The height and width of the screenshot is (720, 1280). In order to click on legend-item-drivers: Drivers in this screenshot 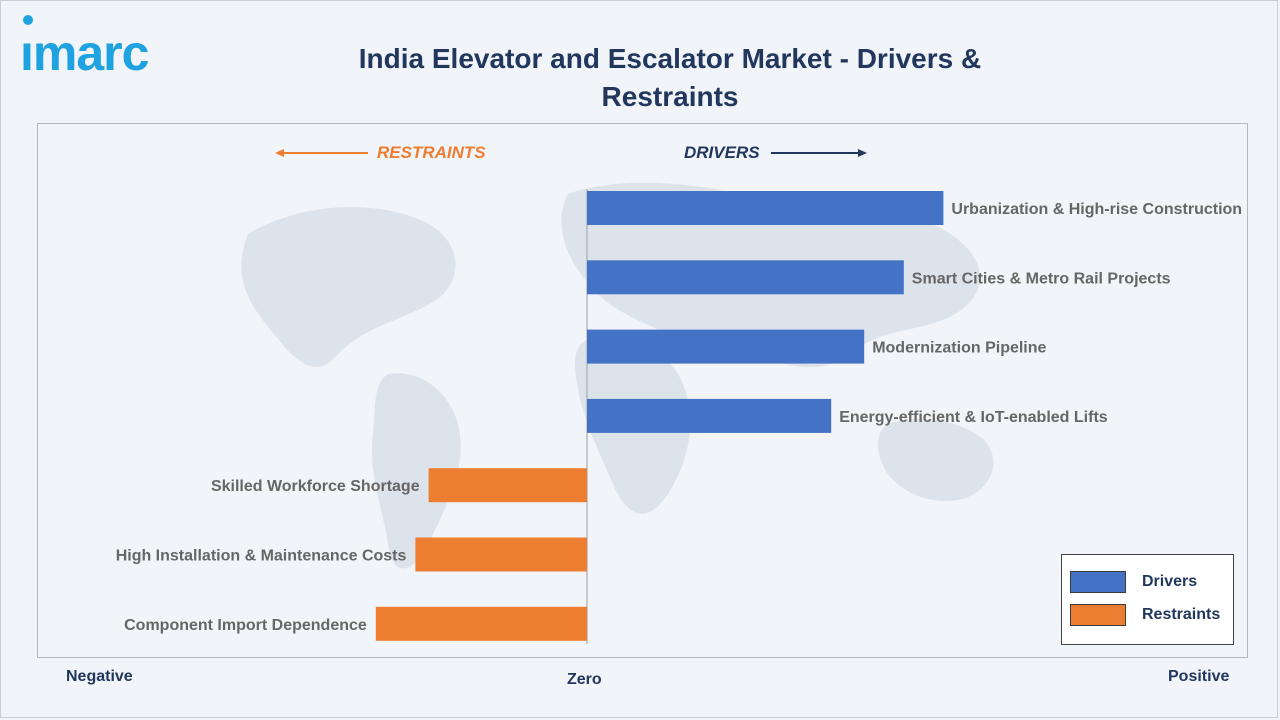, I will do `click(1133, 582)`.